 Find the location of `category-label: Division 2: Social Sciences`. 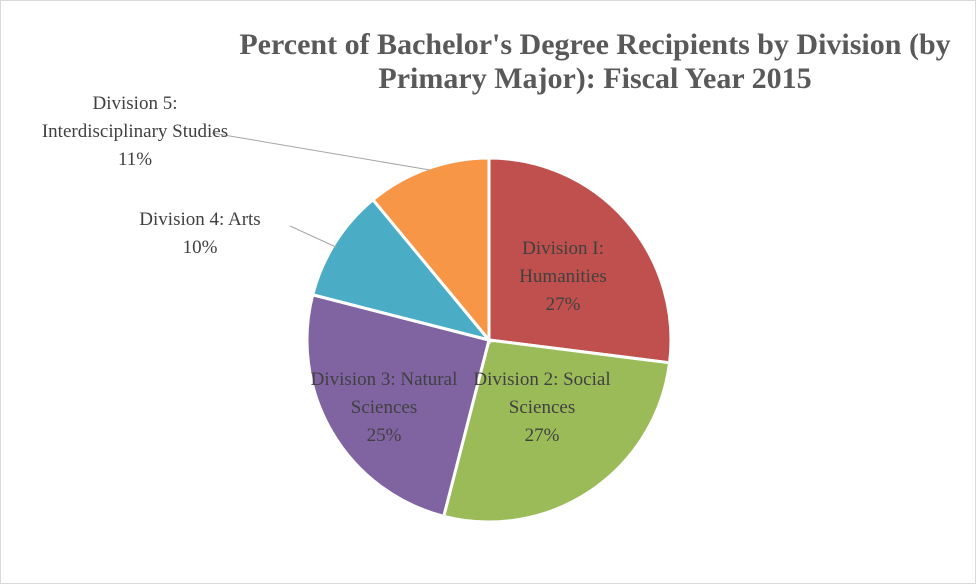

category-label: Division 2: Social Sciences is located at coordinates (542, 393).